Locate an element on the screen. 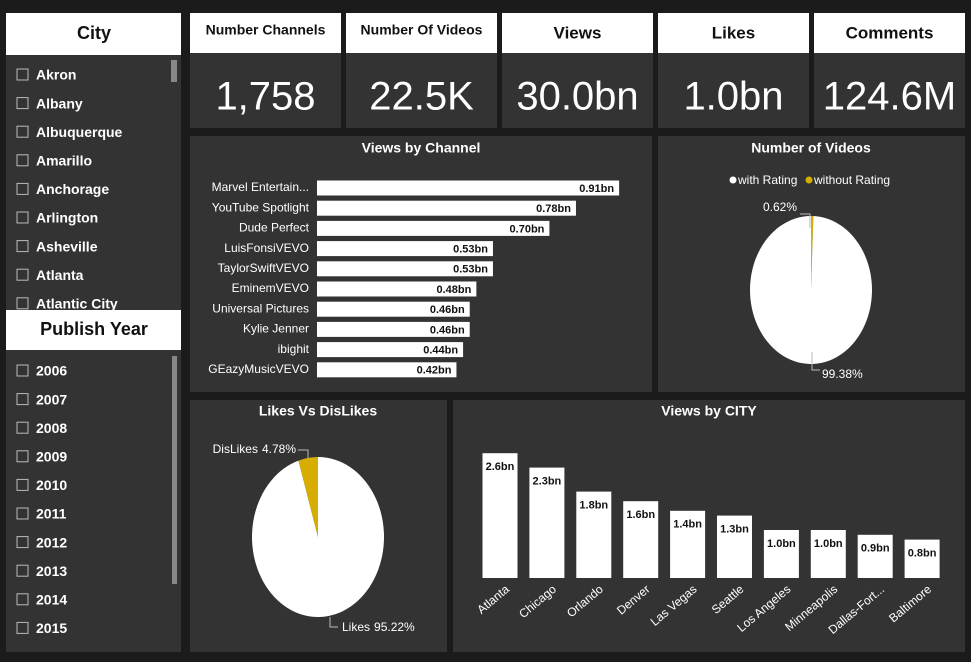 Image resolution: width=971 pixels, height=662 pixels. card-label: Number Channels is located at coordinates (266, 30).